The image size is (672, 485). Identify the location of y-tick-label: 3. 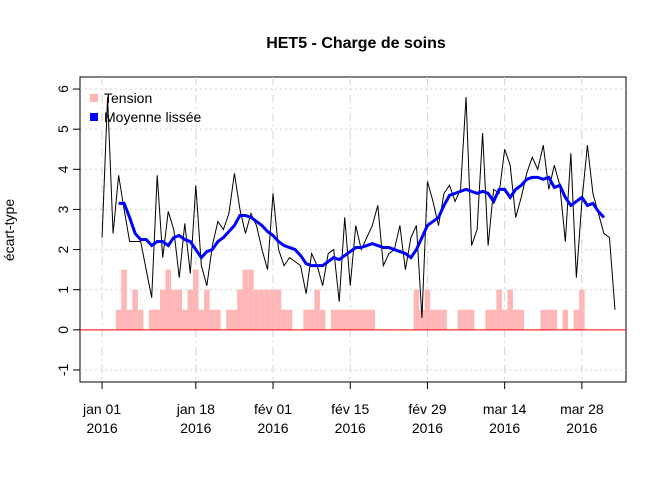
(63, 209).